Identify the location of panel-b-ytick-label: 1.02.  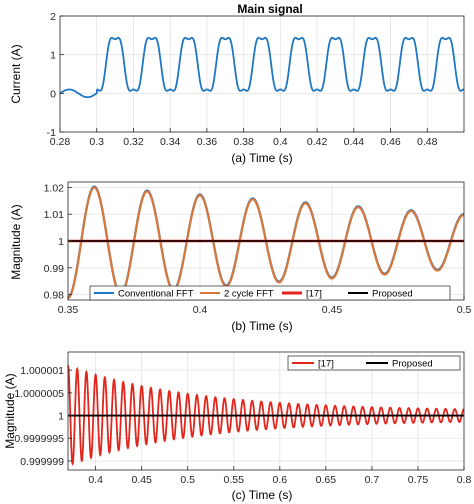
(54, 188).